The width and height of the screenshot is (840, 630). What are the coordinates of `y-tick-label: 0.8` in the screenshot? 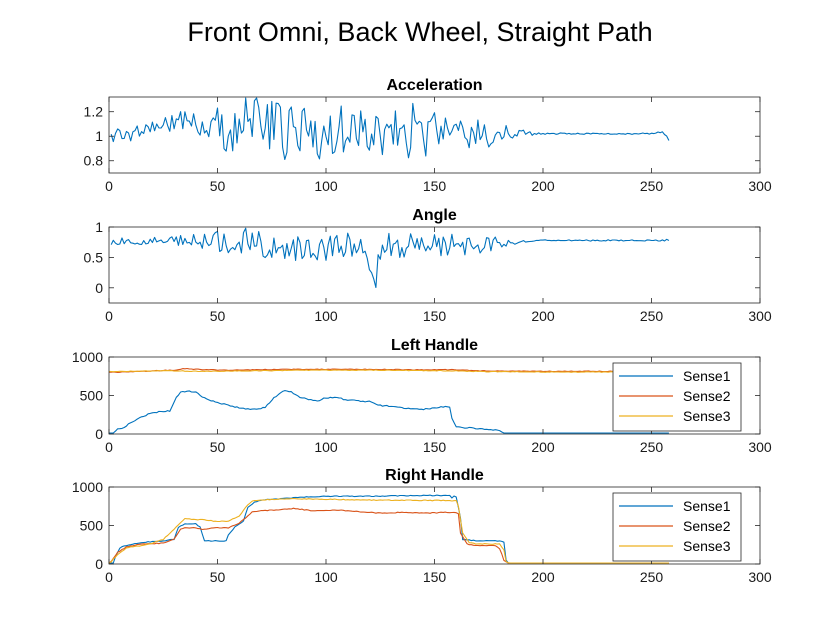 It's located at (94, 161).